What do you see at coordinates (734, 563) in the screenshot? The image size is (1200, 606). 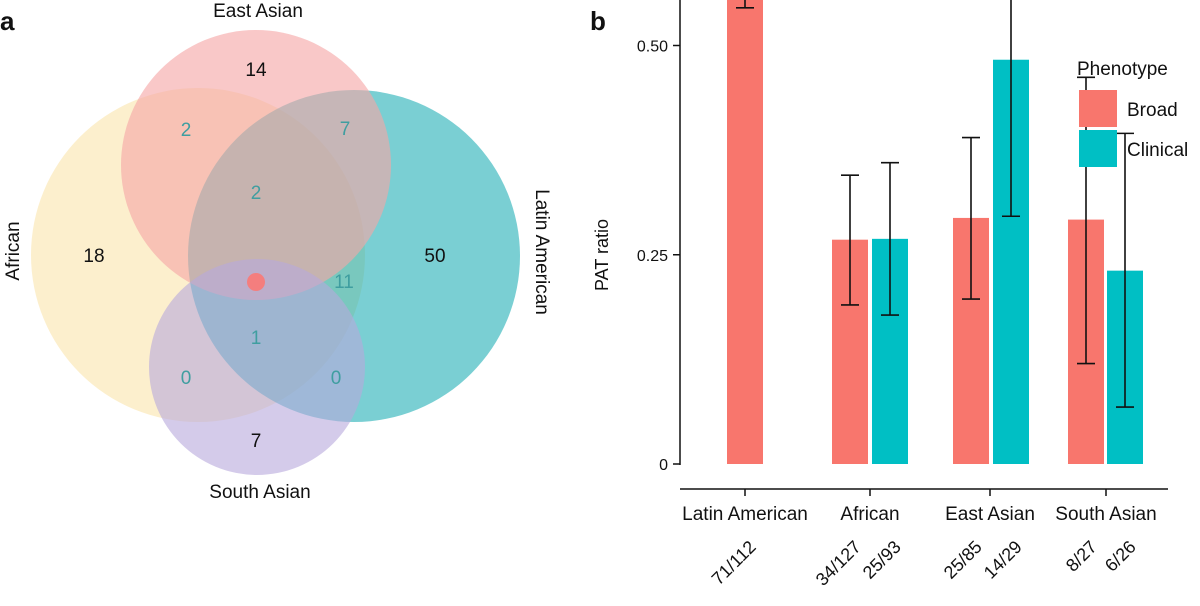 I see `ratio-label-broad-latin-american: 71/112` at bounding box center [734, 563].